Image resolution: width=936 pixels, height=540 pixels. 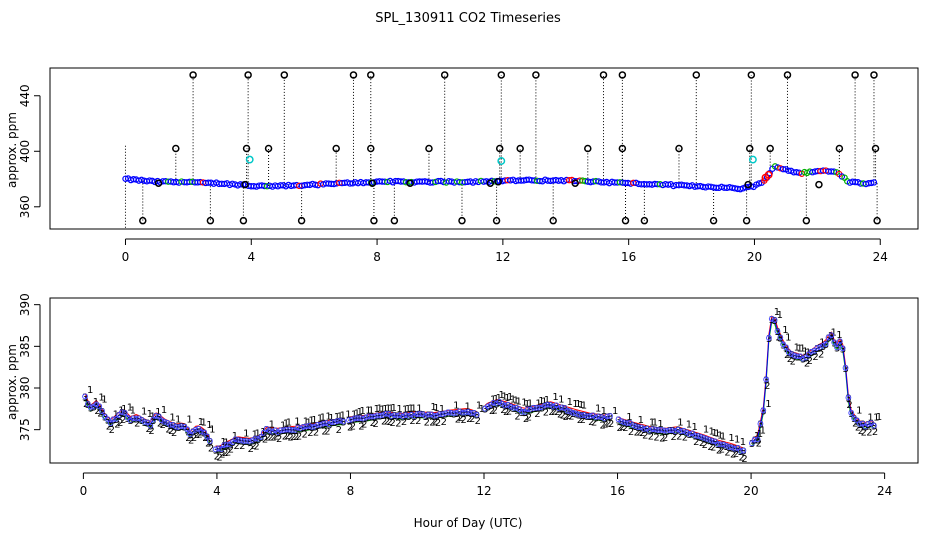 I want to click on spike-marker-low, so click(x=374, y=220).